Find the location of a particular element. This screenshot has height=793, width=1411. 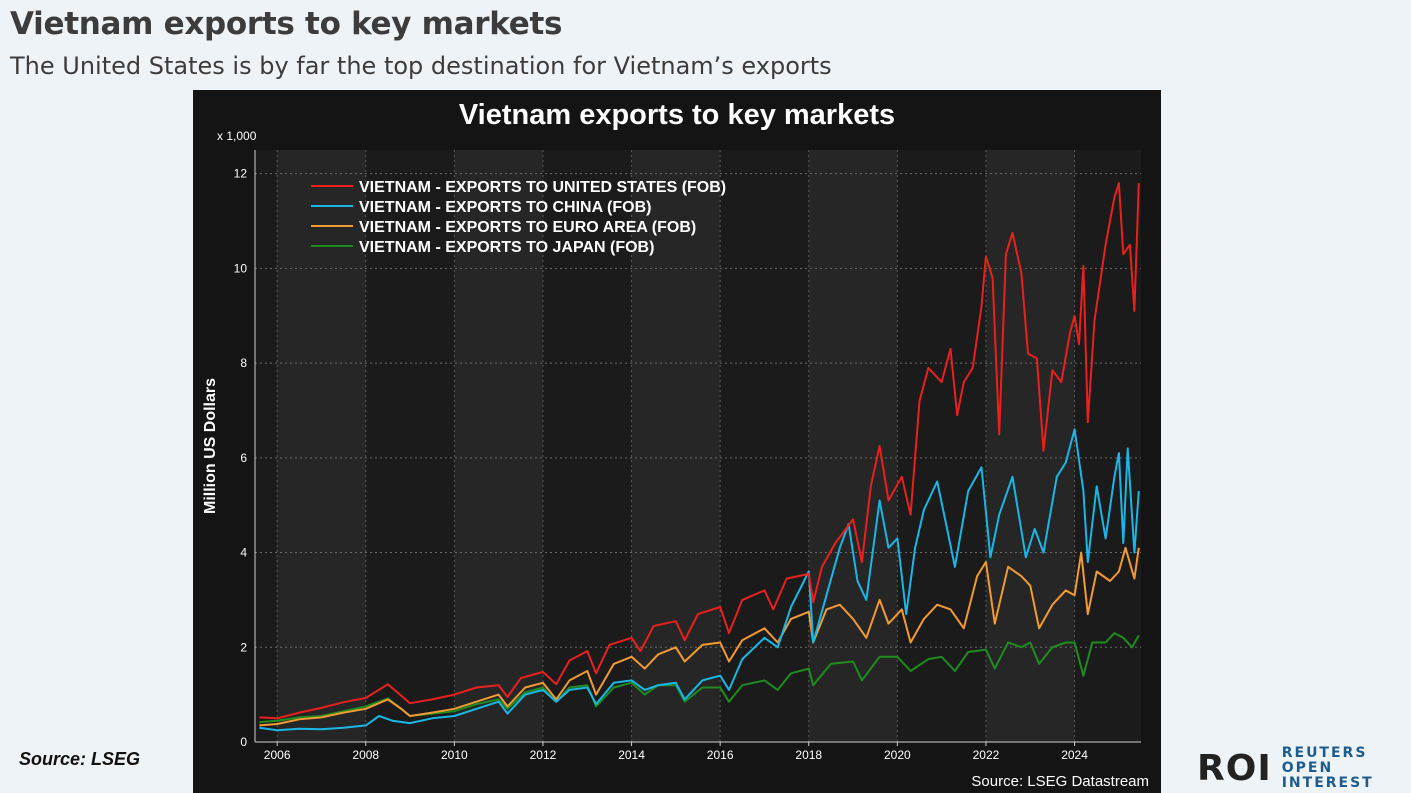

series-line-vietnam-exports-to-japan-fob is located at coordinates (699, 678).